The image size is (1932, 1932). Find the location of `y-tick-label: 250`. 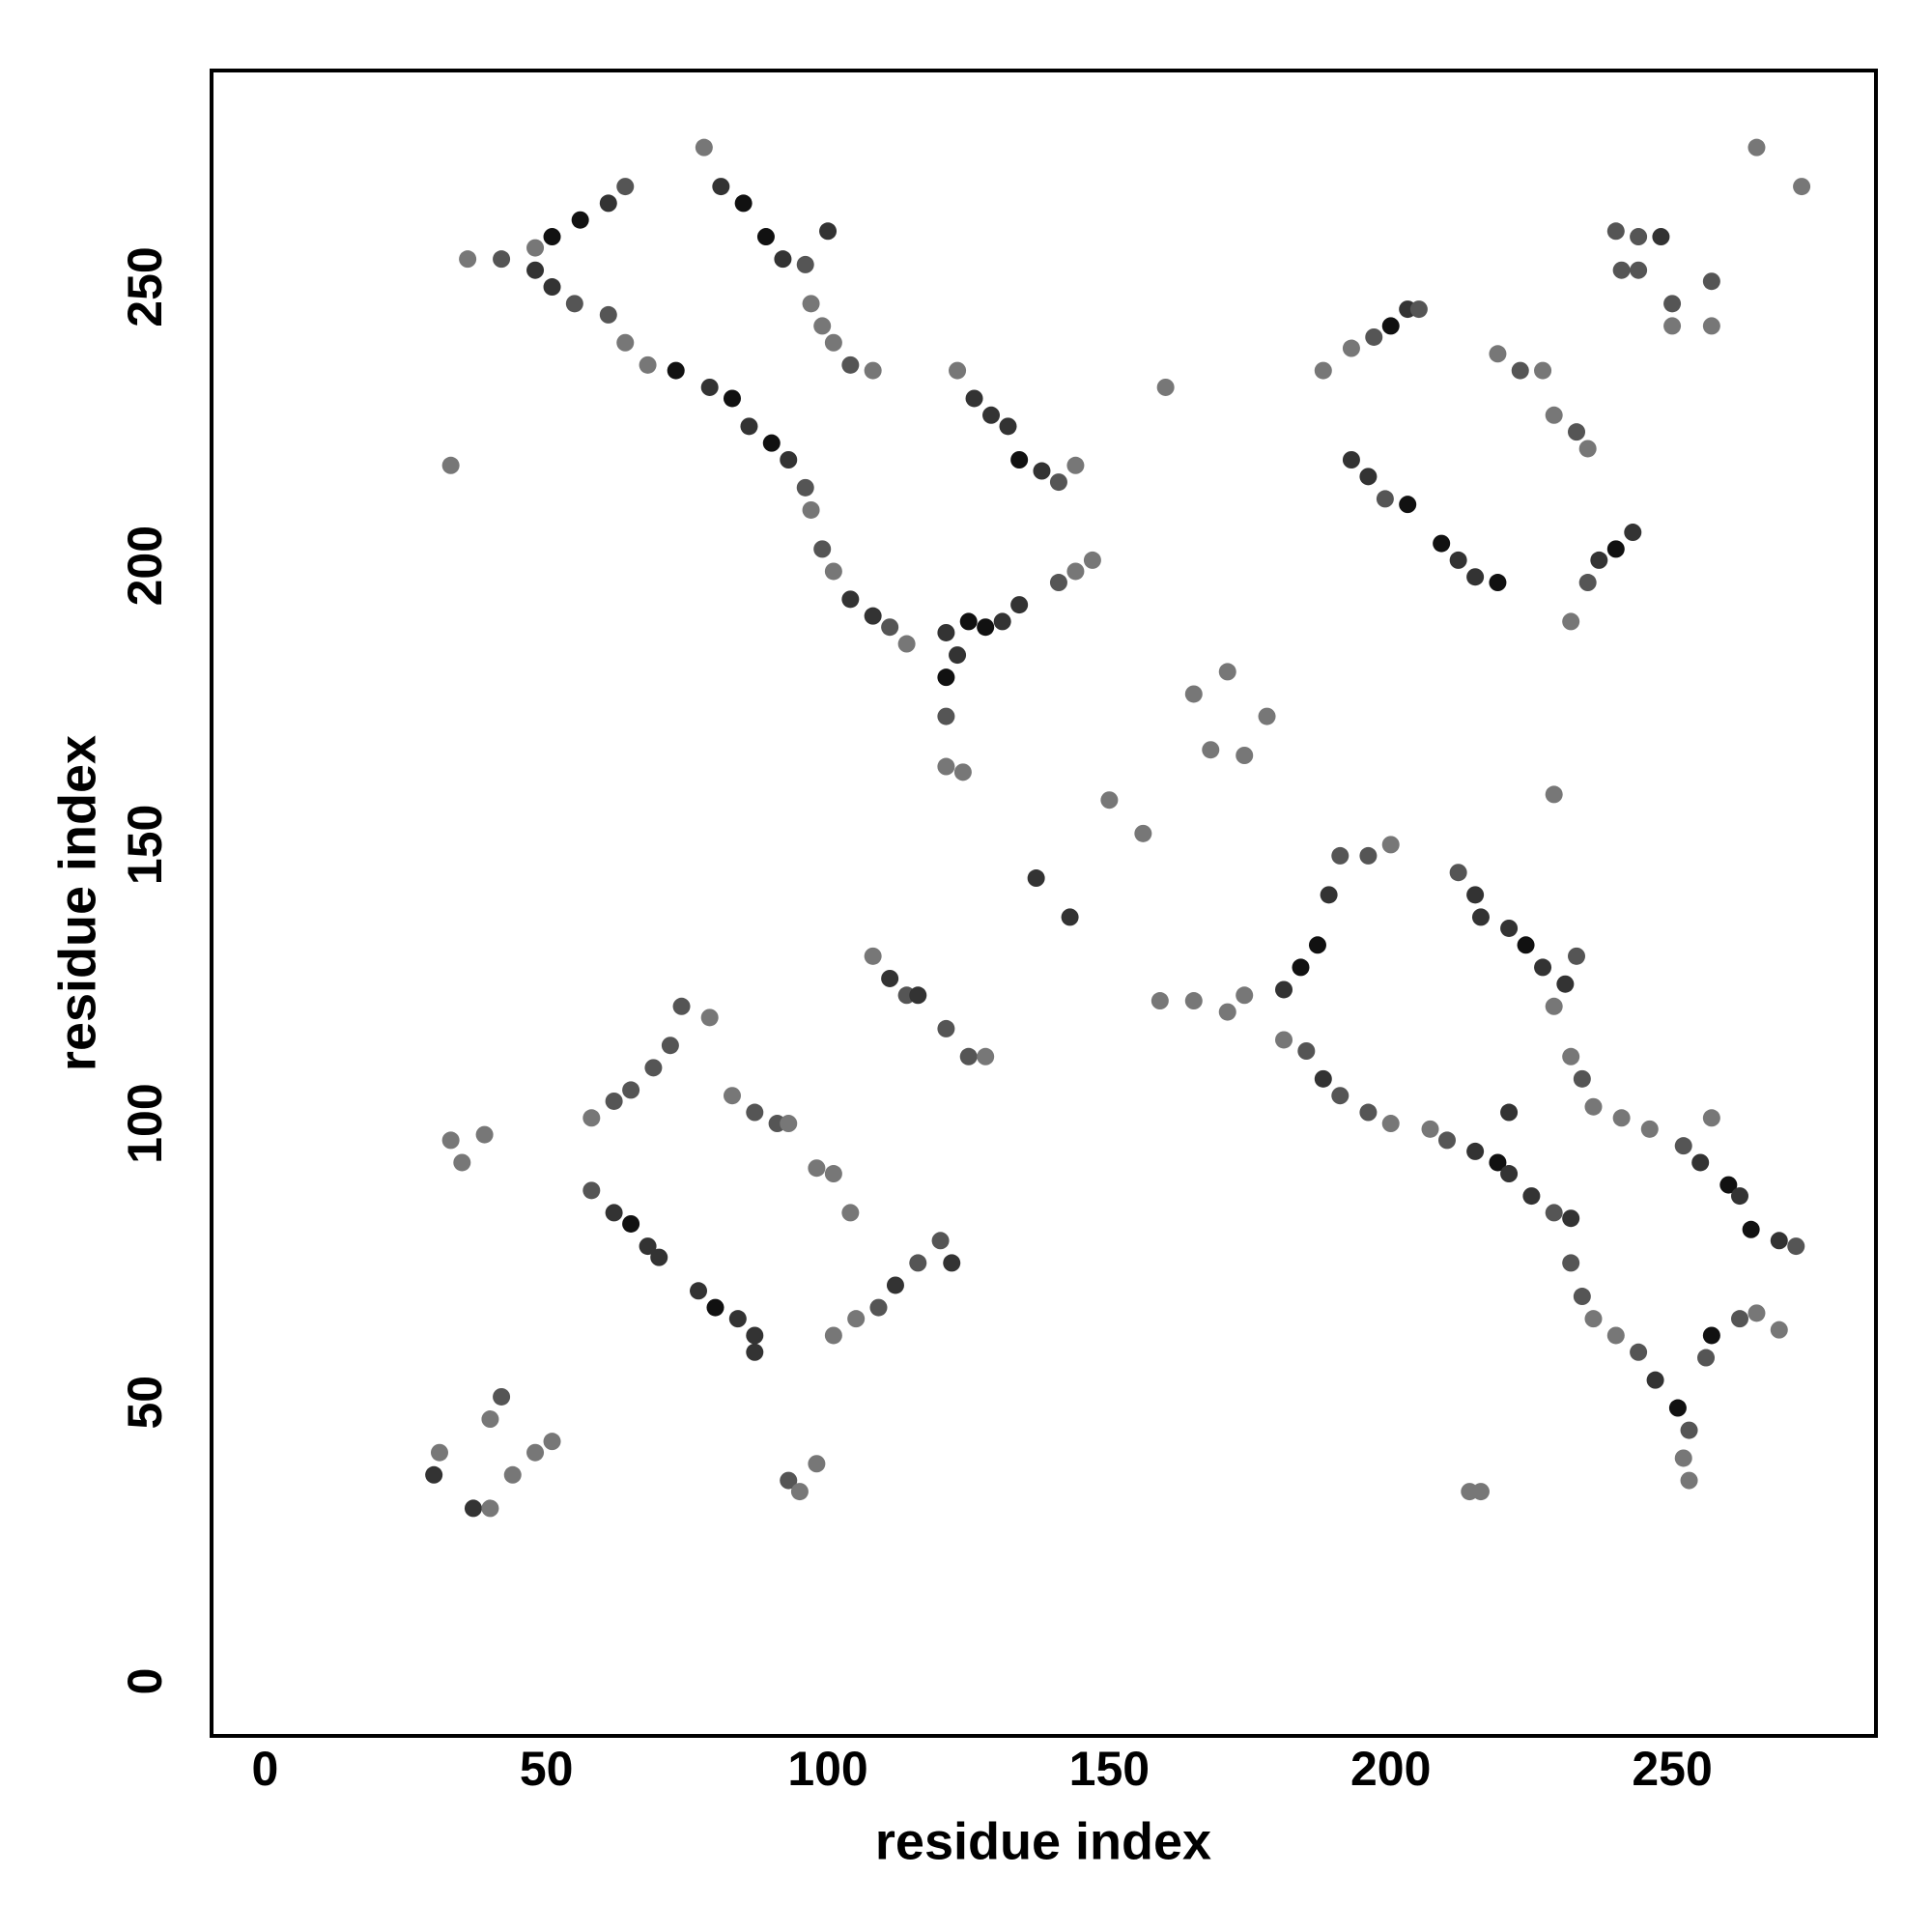

y-tick-label: 250 is located at coordinates (145, 286).